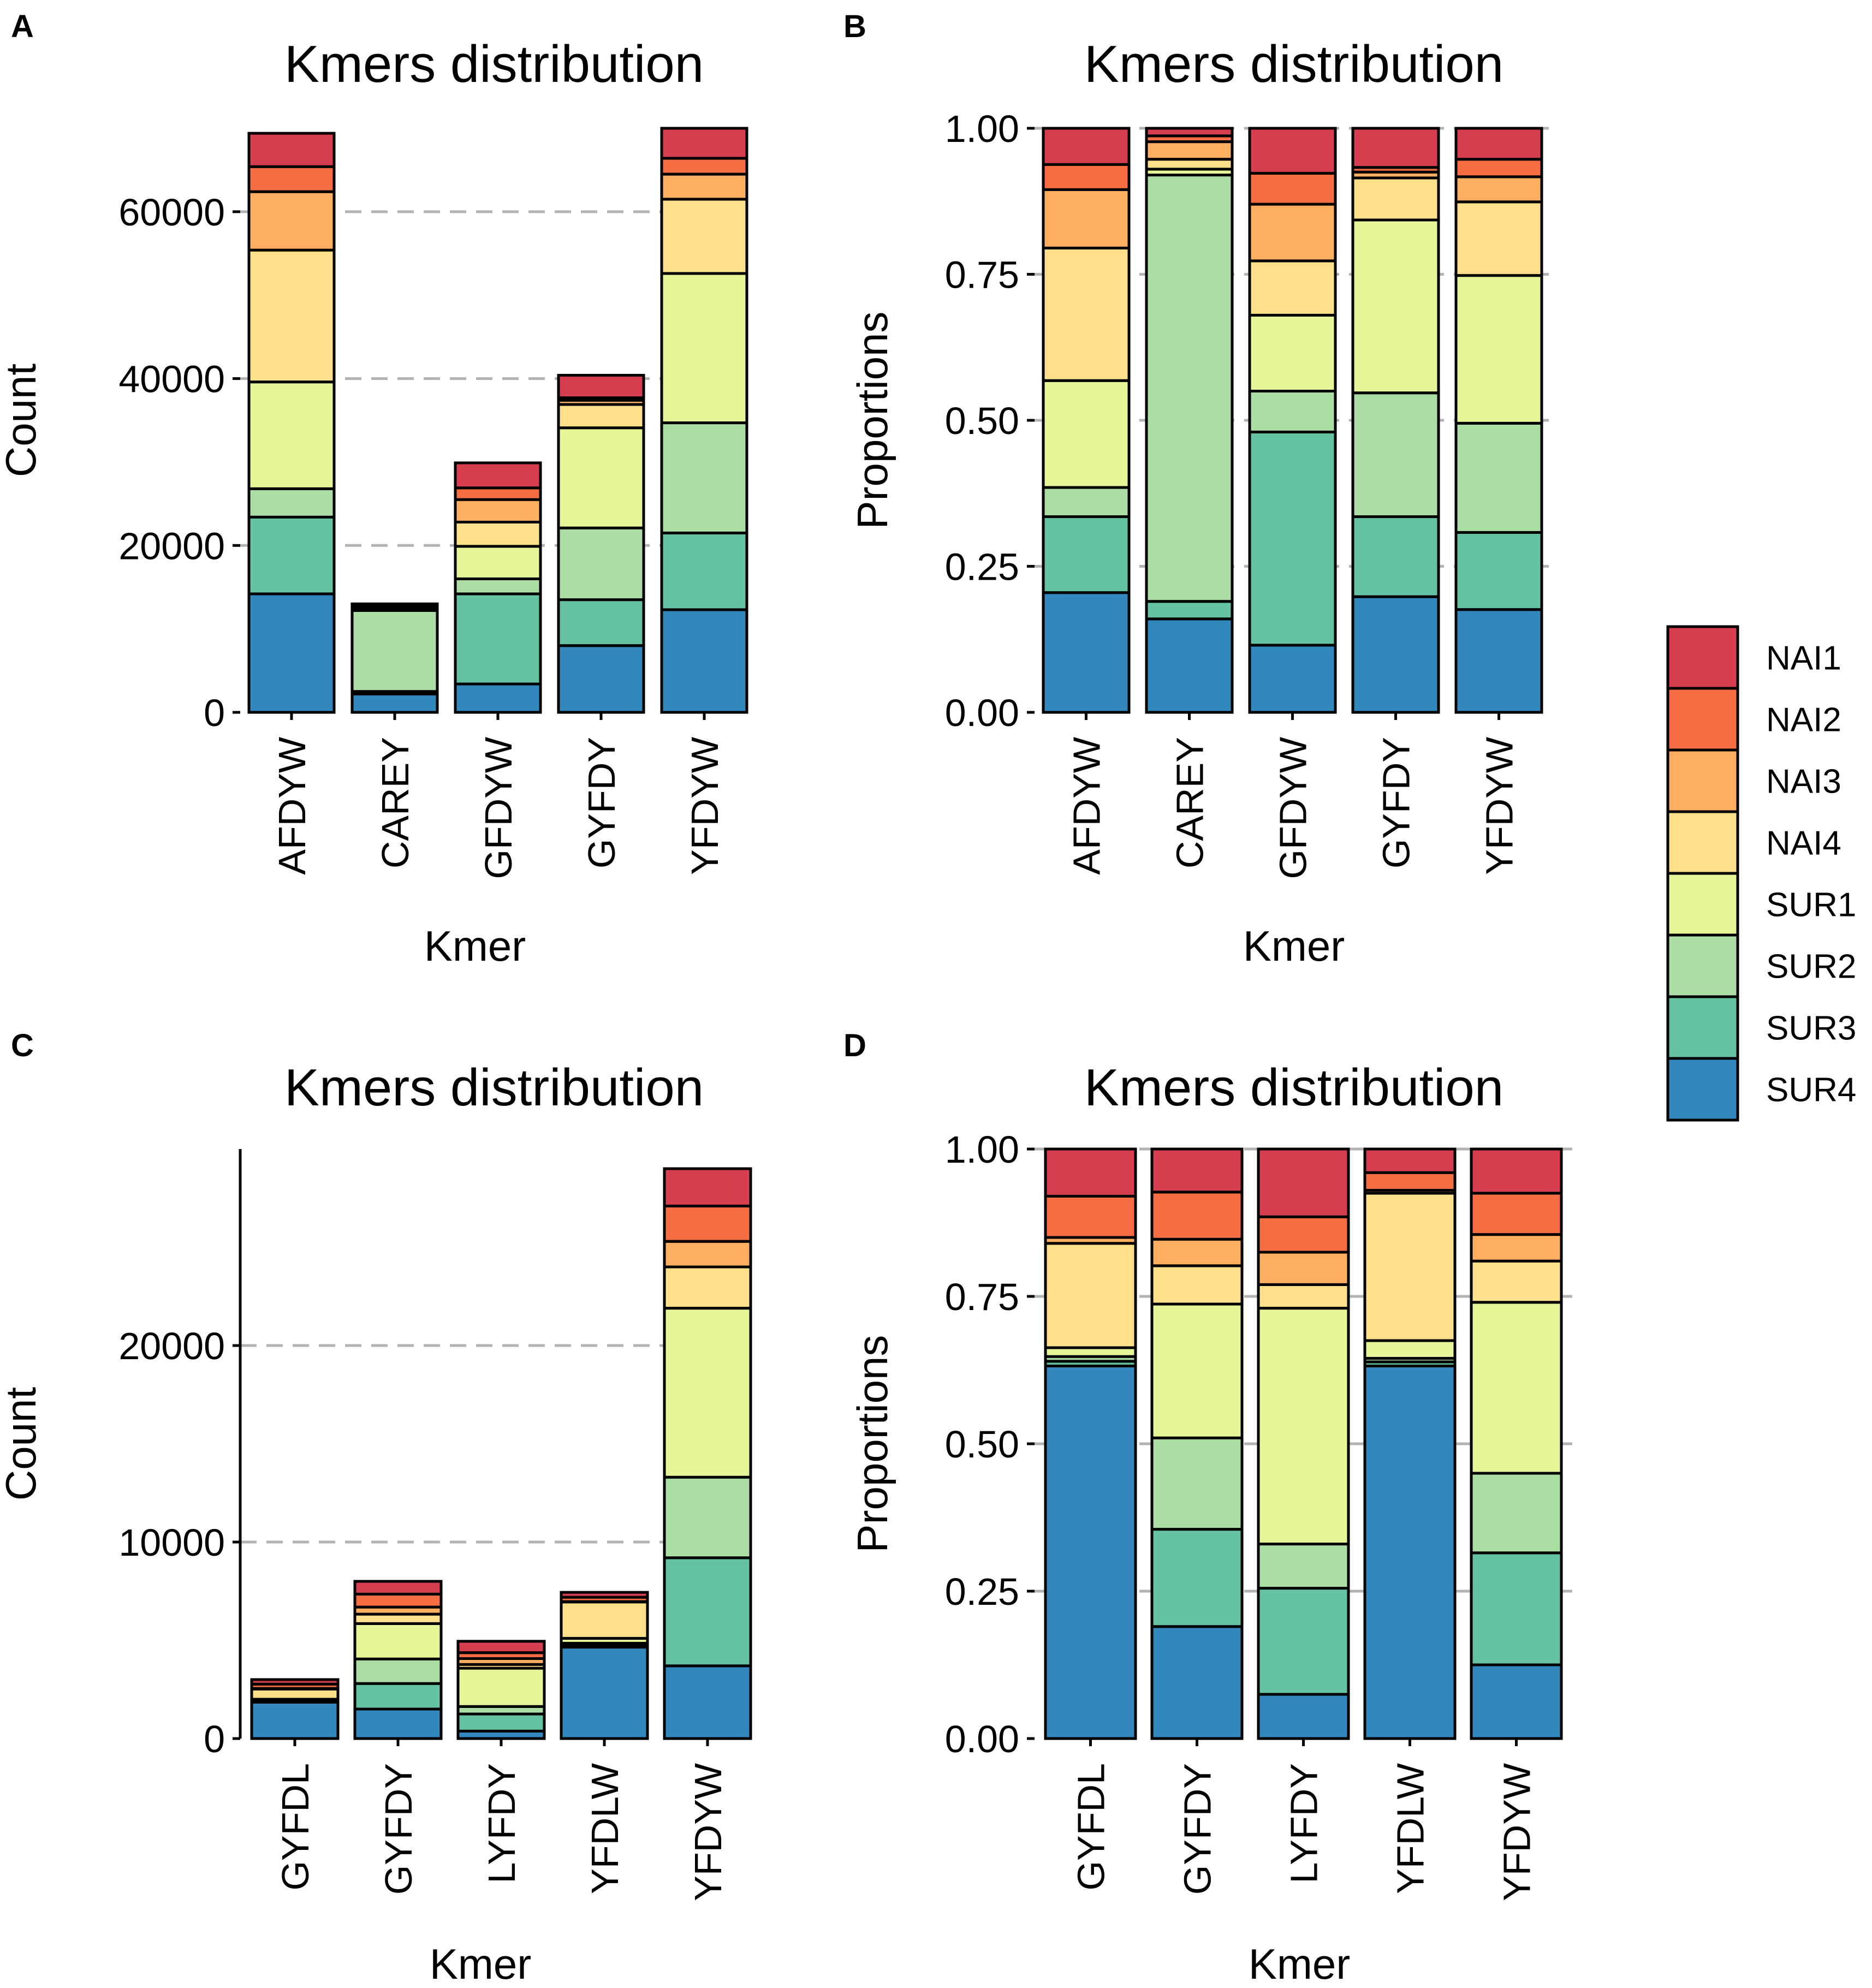  What do you see at coordinates (394, 651) in the screenshot?
I see `bar-segment-carey-sur2` at bounding box center [394, 651].